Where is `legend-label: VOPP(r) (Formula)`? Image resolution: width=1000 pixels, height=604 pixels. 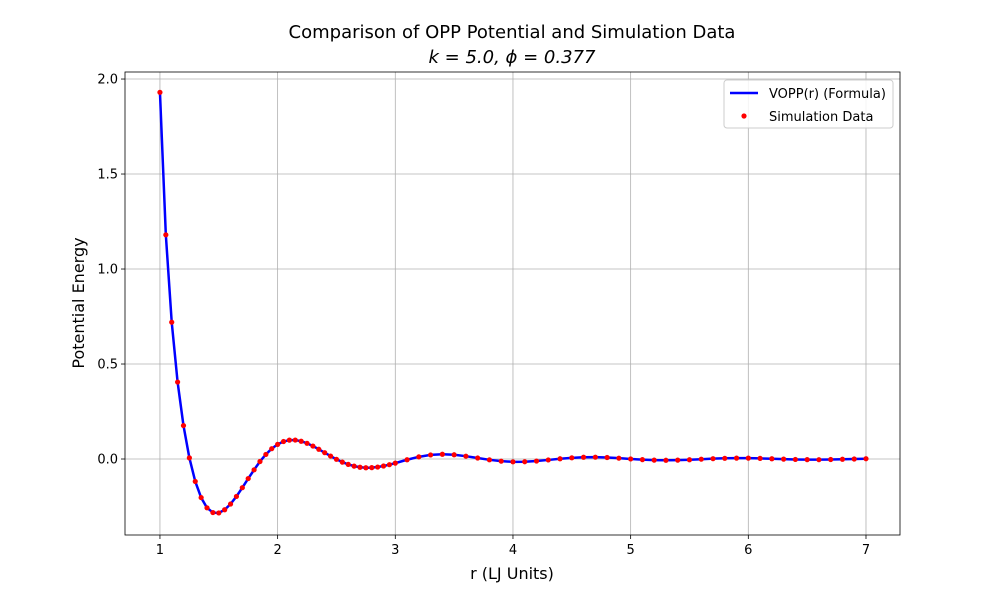
legend-label: VOPP(r) (Formula) is located at coordinates (827, 94).